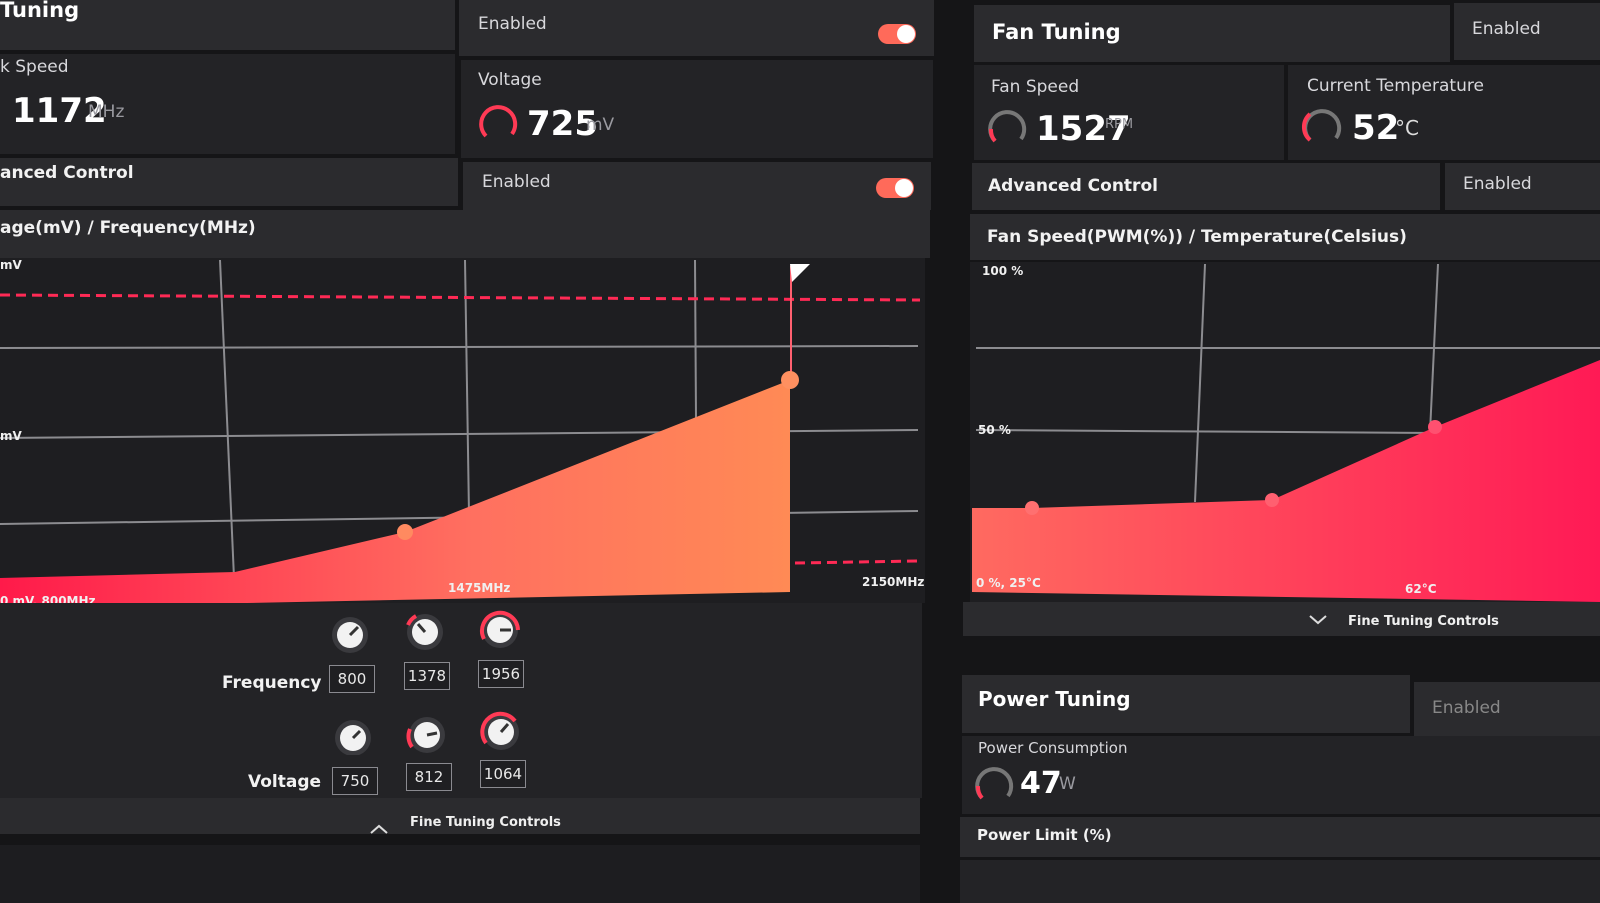 The width and height of the screenshot is (1600, 903). Describe the element at coordinates (895, 188) in the screenshot. I see `advanced-toggle` at that location.